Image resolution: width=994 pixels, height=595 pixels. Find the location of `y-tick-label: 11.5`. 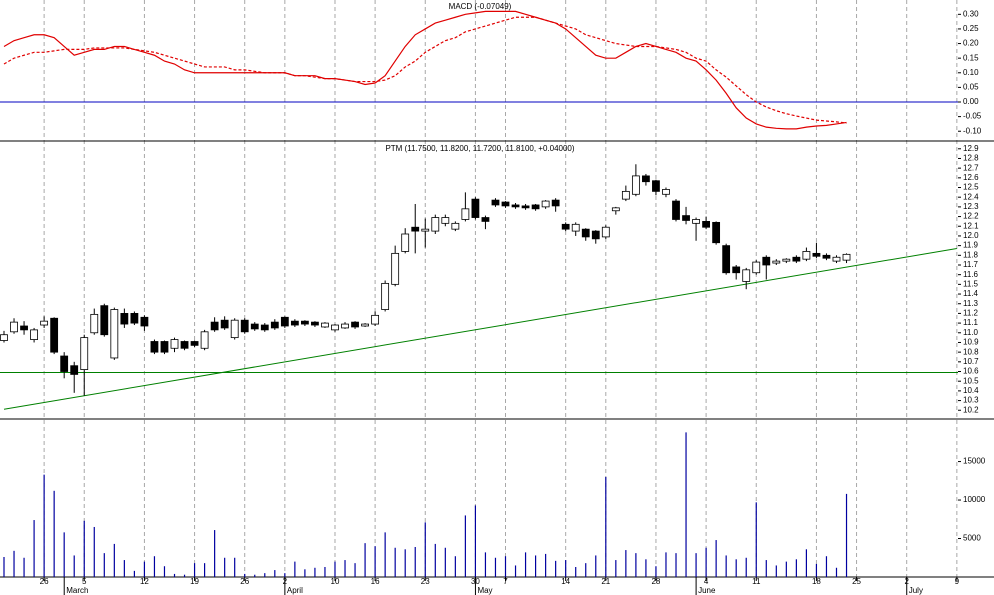

y-tick-label: 11.5 is located at coordinates (971, 283).